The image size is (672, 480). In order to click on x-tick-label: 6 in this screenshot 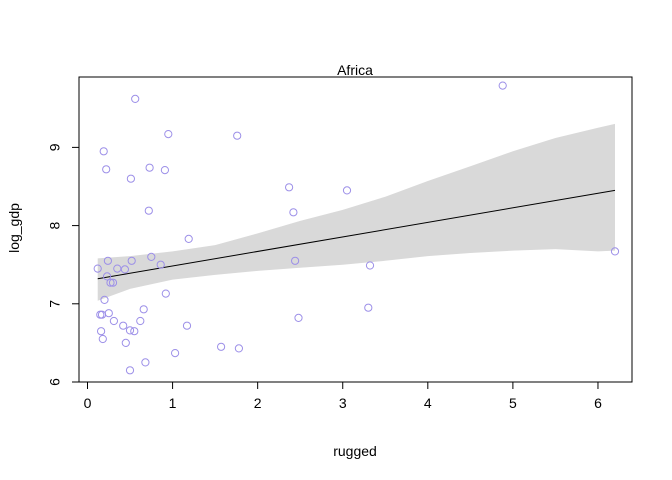, I will do `click(598, 403)`.